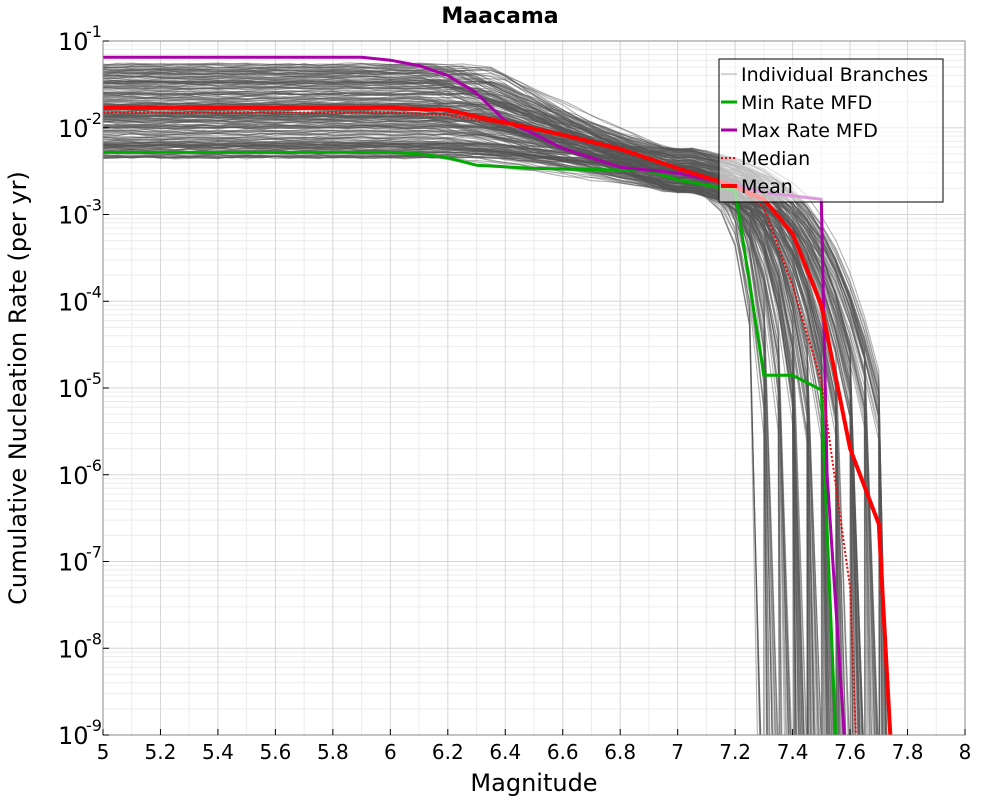  I want to click on y-axis-label: Cumulative Nucleation Rate (per yr), so click(18, 388).